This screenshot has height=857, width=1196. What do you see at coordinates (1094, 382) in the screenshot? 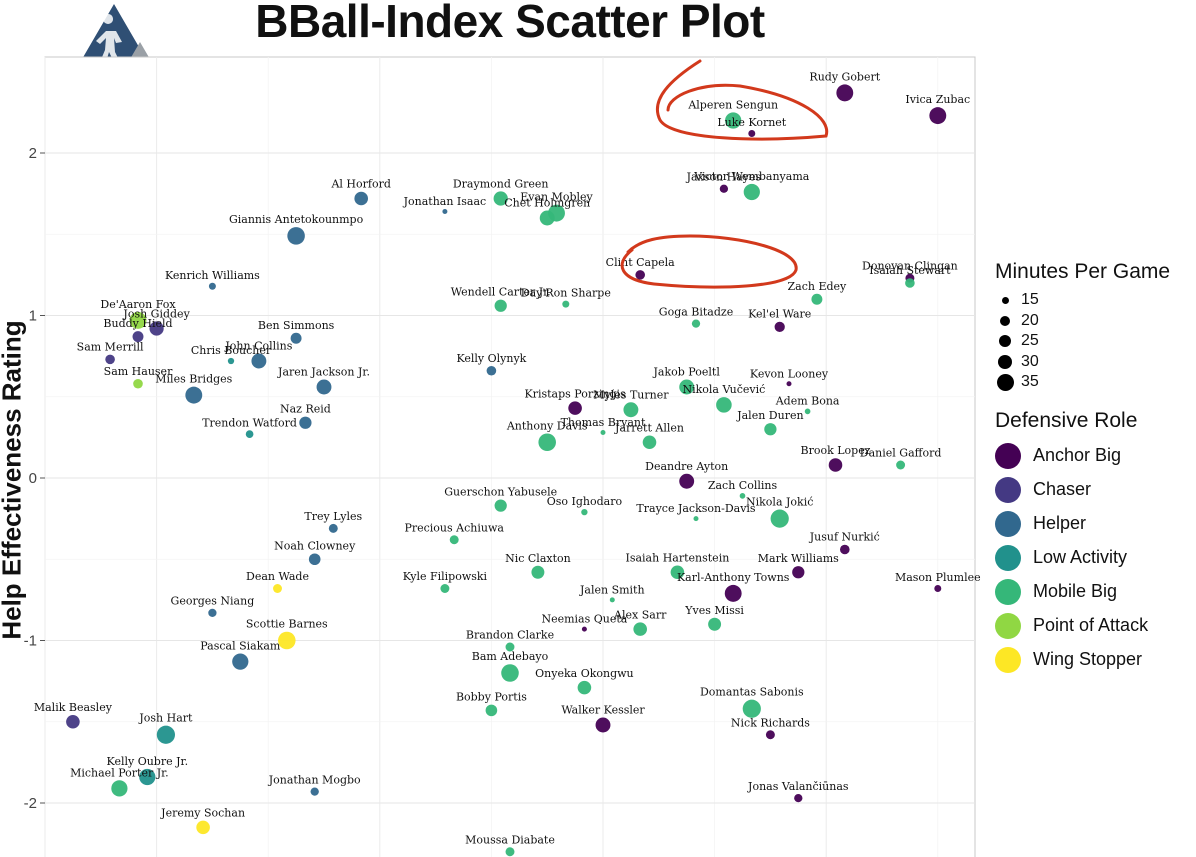
I see `size-legend-item: 35` at bounding box center [1094, 382].